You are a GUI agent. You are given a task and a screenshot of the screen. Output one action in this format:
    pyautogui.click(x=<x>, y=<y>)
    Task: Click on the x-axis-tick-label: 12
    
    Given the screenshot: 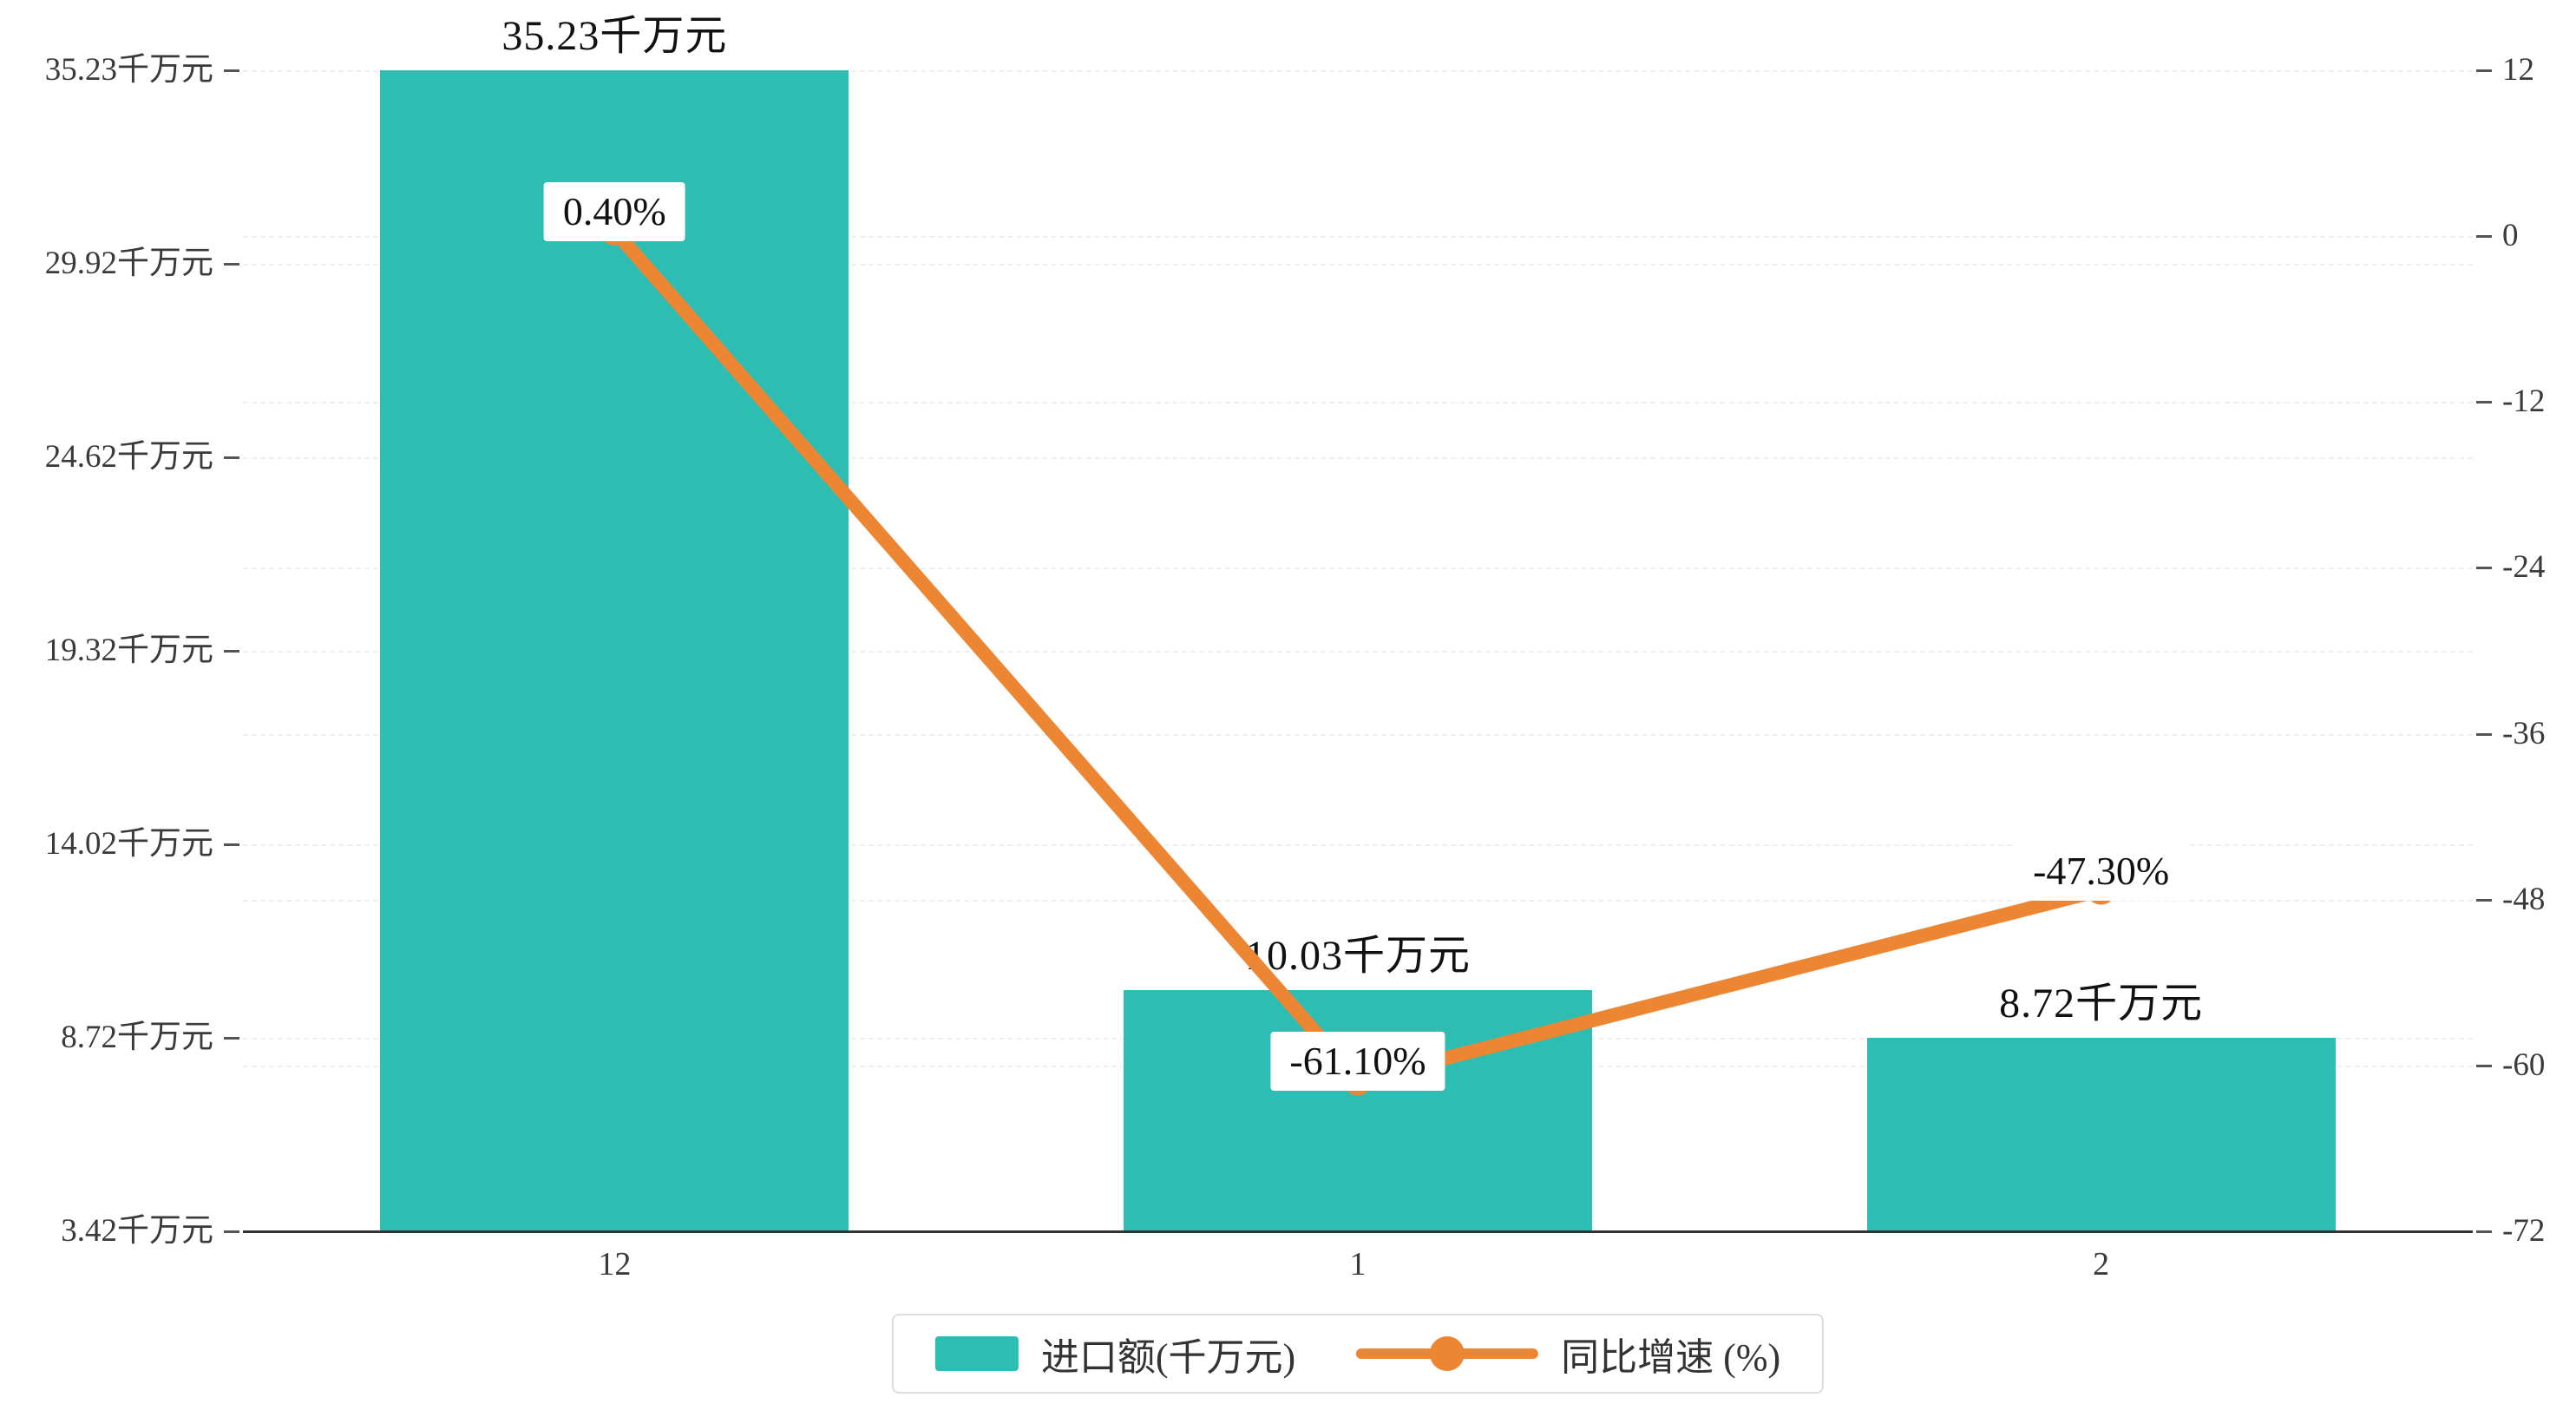 What is the action you would take?
    pyautogui.click(x=615, y=1264)
    